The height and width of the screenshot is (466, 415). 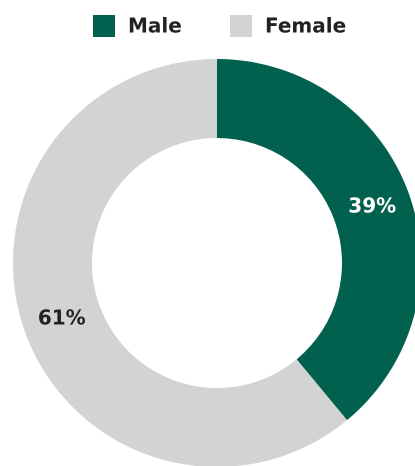 I want to click on legend-label: Female, so click(x=305, y=26).